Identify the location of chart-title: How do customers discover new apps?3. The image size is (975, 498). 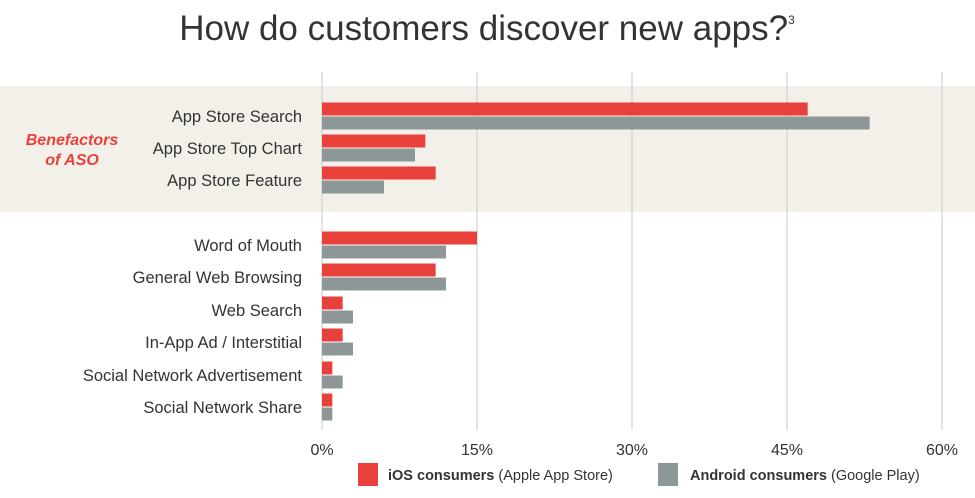
(487, 28).